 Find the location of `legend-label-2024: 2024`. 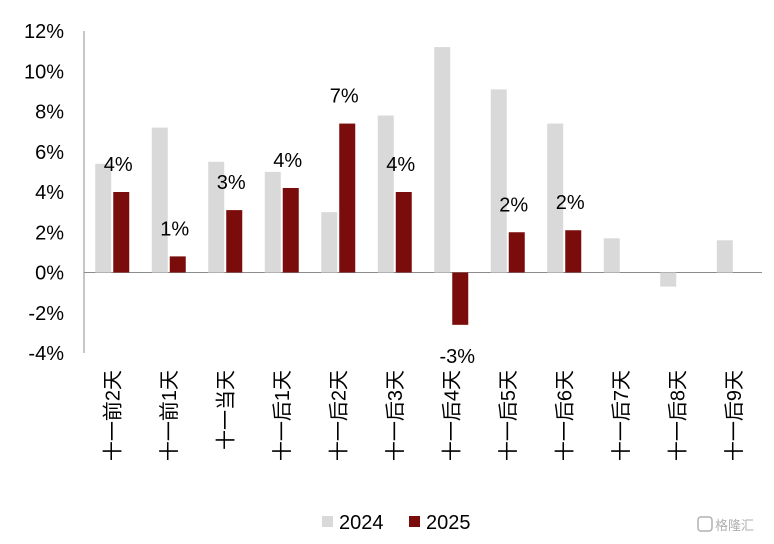

legend-label-2024: 2024 is located at coordinates (361, 523).